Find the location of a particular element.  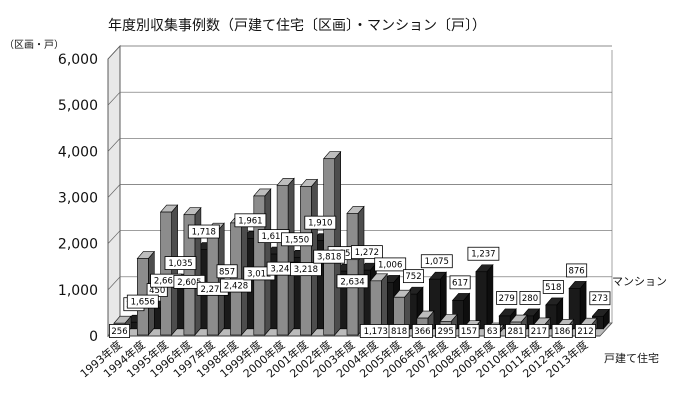

y-tick-label: 6,000 is located at coordinates (78, 60).